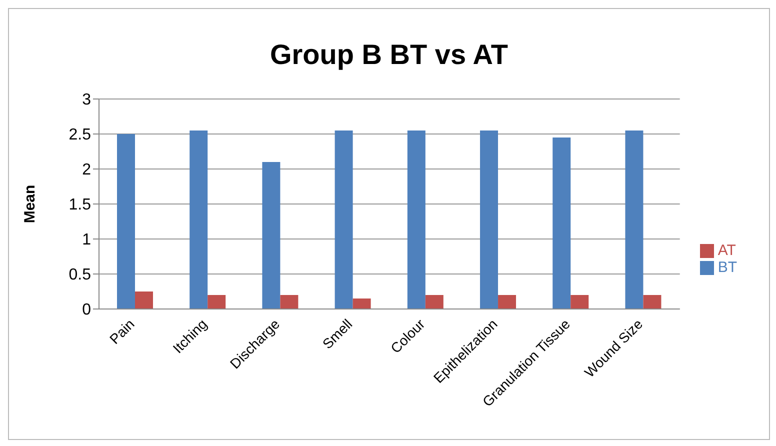  Describe the element at coordinates (87, 100) in the screenshot. I see `y-tick-label: 3` at that location.